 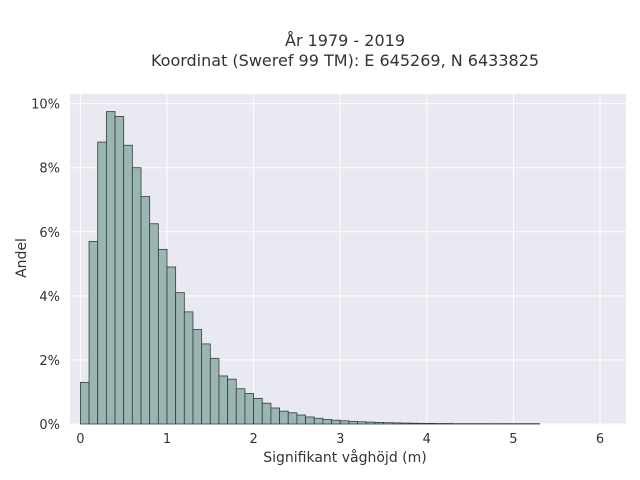 I want to click on chart-title-line-1: År 1979 - 2019, so click(x=345, y=40).